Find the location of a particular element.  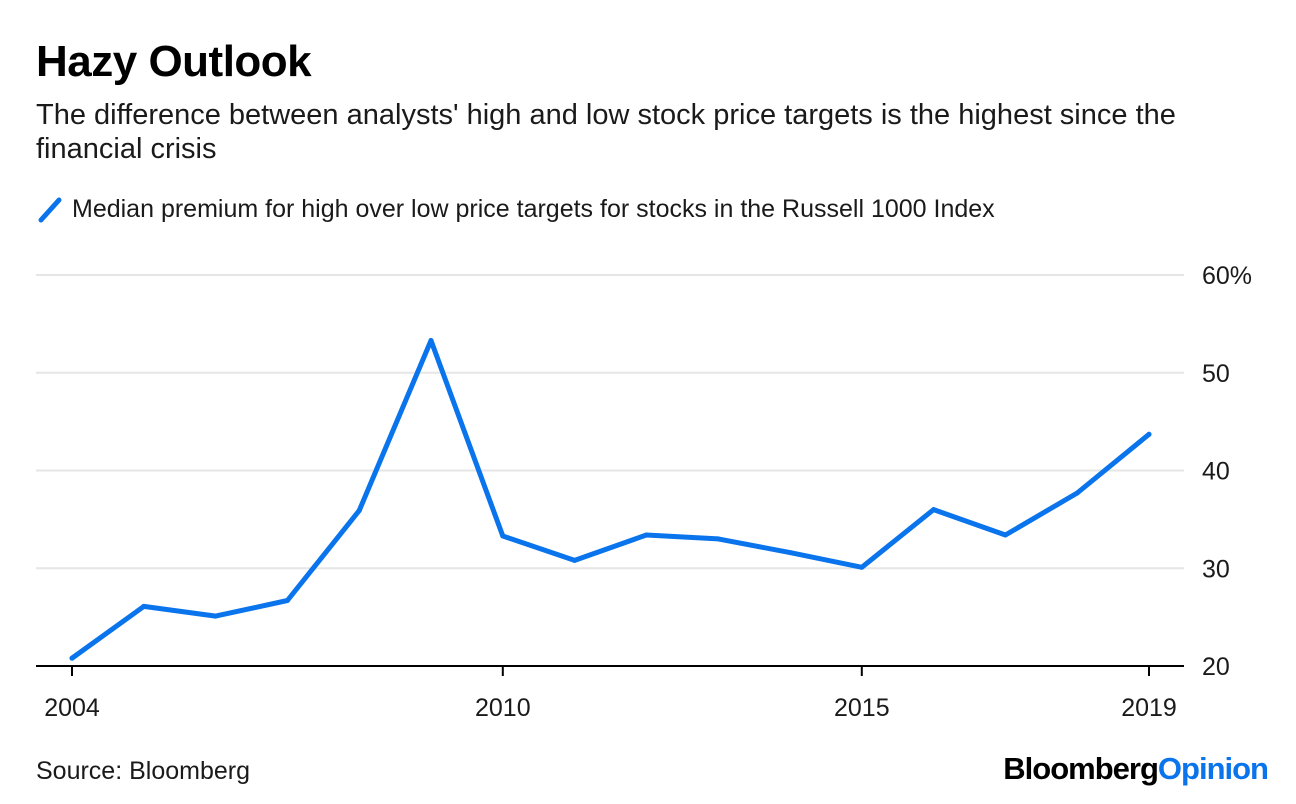

brand-section: Opinion is located at coordinates (1213, 768).